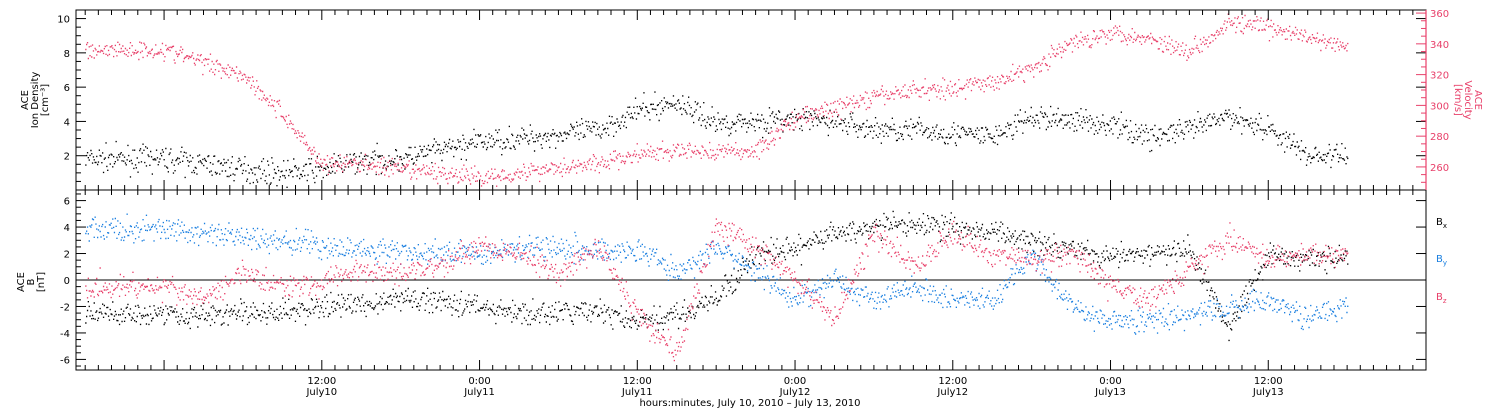 This screenshot has width=1500, height=410. I want to click on bottom-ylabel-line1: ACE, so click(21, 282).